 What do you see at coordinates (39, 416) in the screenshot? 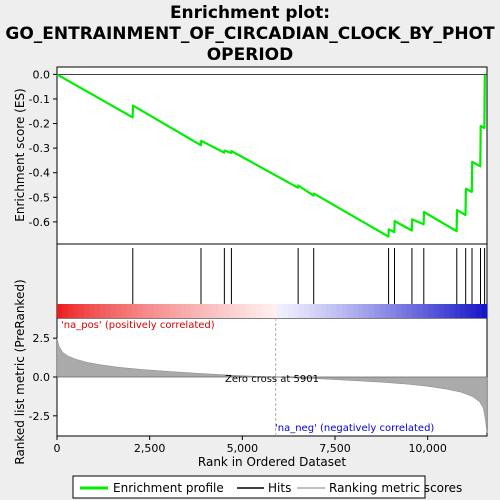
I see `metric-y-tick-label: -2.5` at bounding box center [39, 416].